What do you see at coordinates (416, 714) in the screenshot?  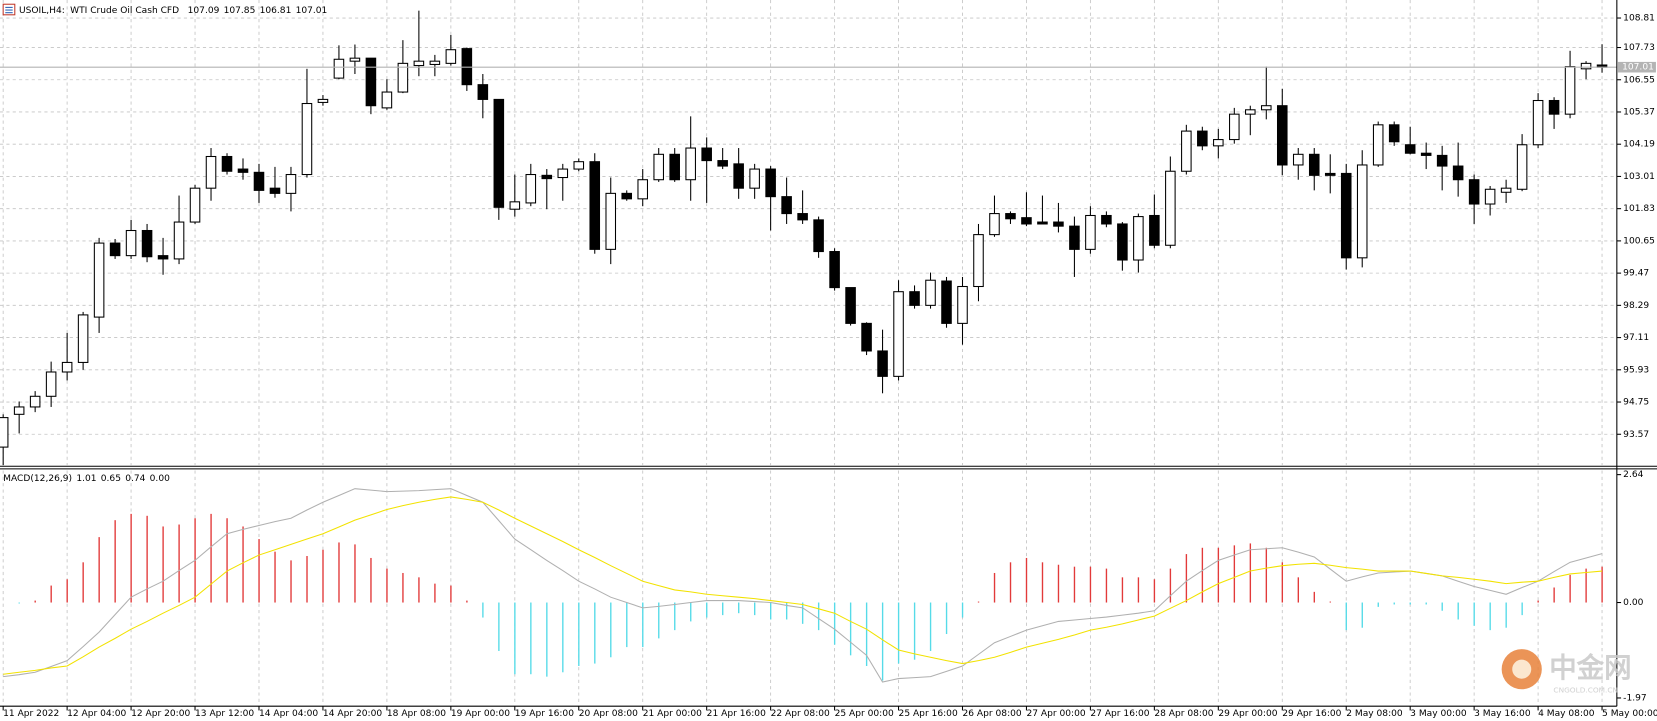 I see `x-tick-label: 18 Apr 08:00` at bounding box center [416, 714].